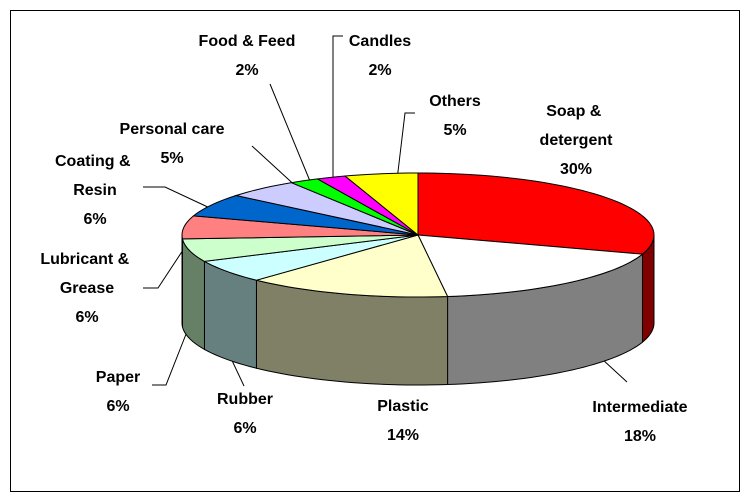 The height and width of the screenshot is (504, 751). I want to click on category-label: Intermediate, so click(639, 407).